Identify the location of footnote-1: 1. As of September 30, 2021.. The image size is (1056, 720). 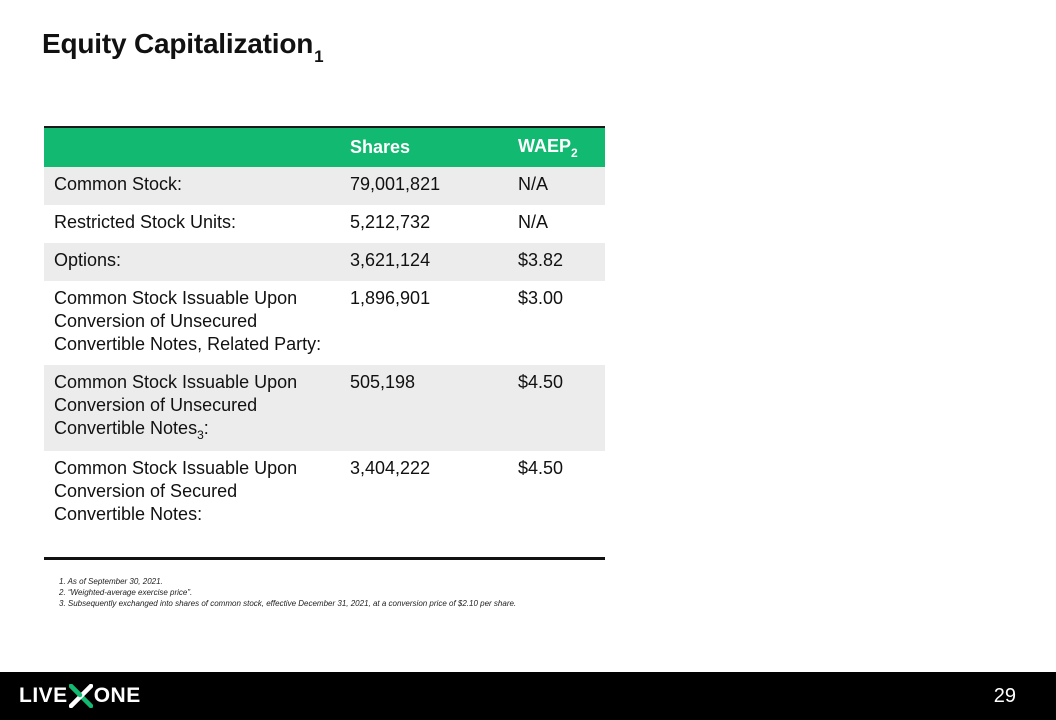
(111, 581).